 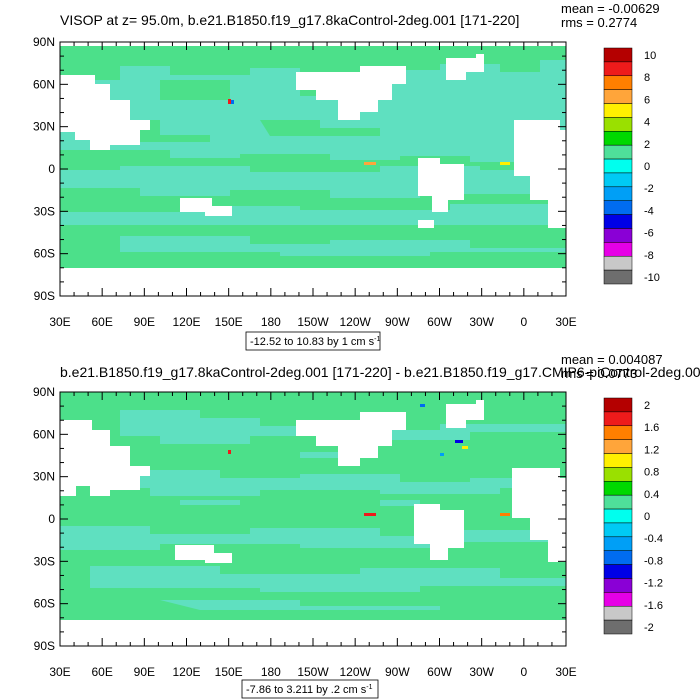 What do you see at coordinates (439, 532) in the screenshot?
I see `panel-2-land-south-america` at bounding box center [439, 532].